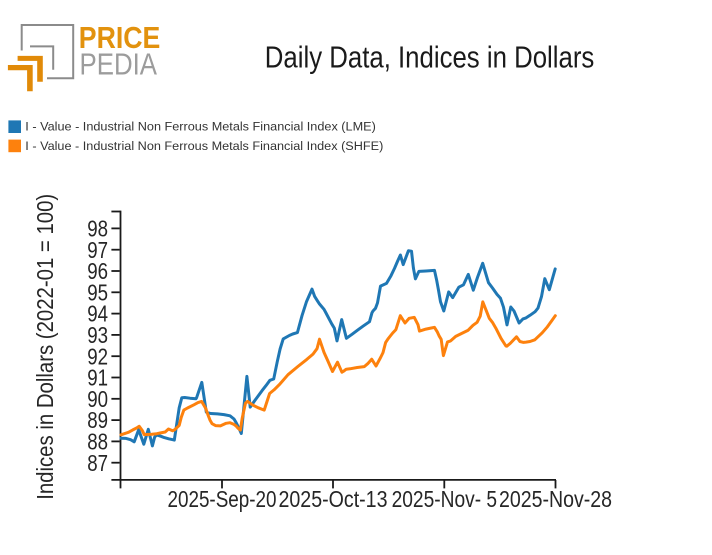  What do you see at coordinates (222, 499) in the screenshot?
I see `svg-text: 2025-Sep-20` at bounding box center [222, 499].